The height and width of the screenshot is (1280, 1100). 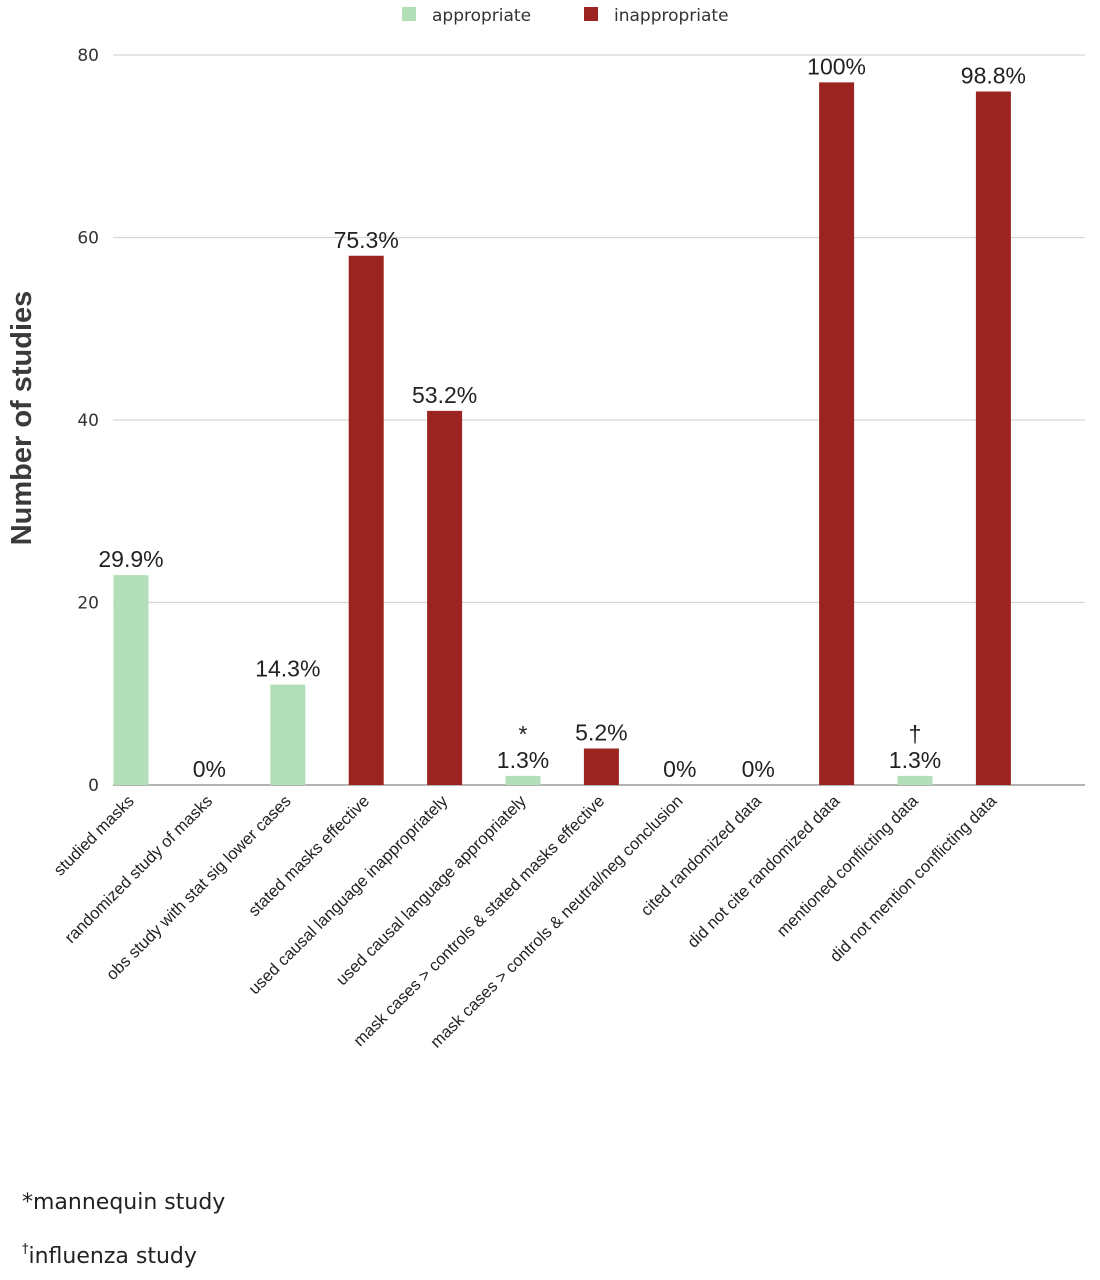 What do you see at coordinates (88, 604) in the screenshot?
I see `y-tick-label: 20` at bounding box center [88, 604].